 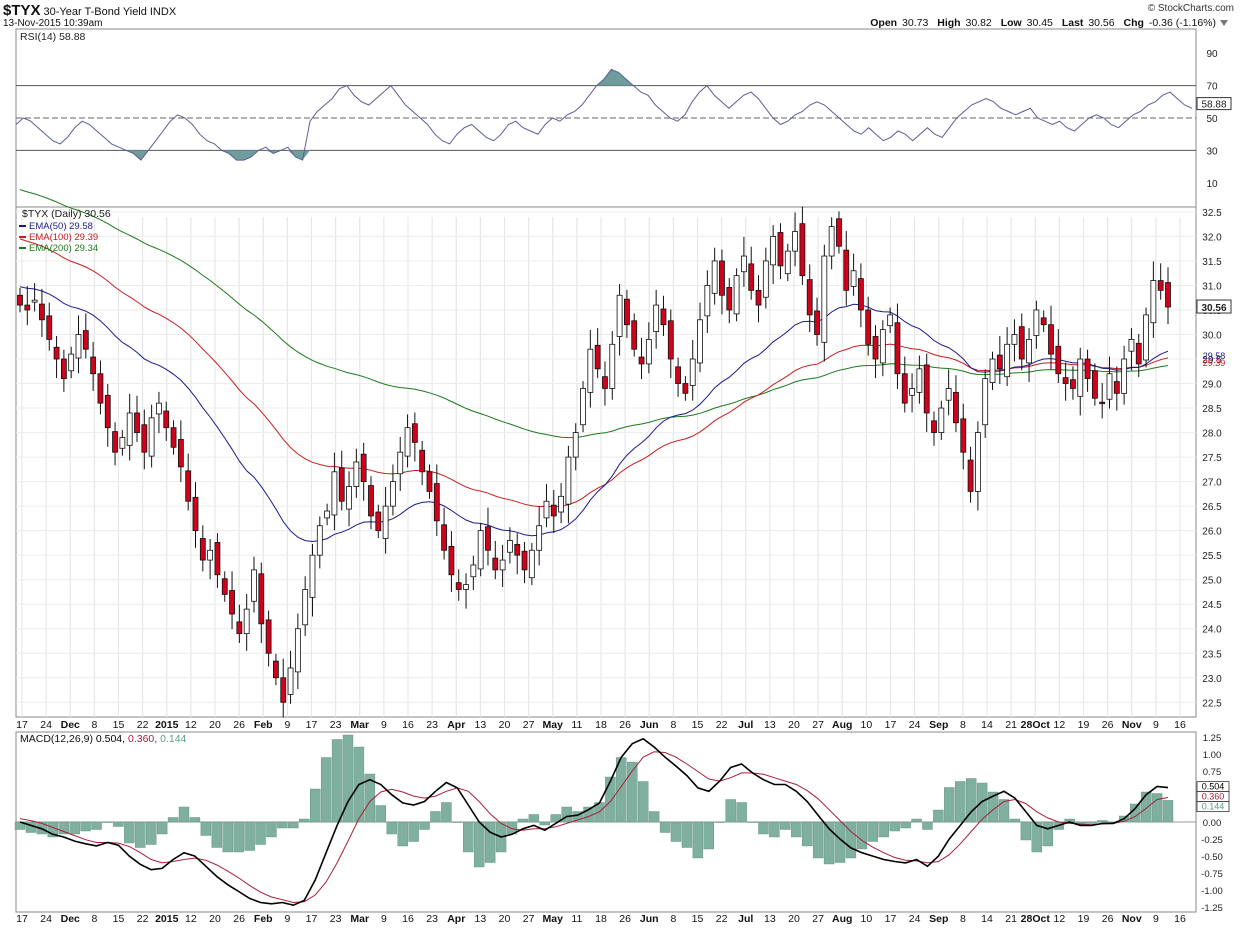 I want to click on macd-y-tick-label: 0.75, so click(x=1212, y=772).